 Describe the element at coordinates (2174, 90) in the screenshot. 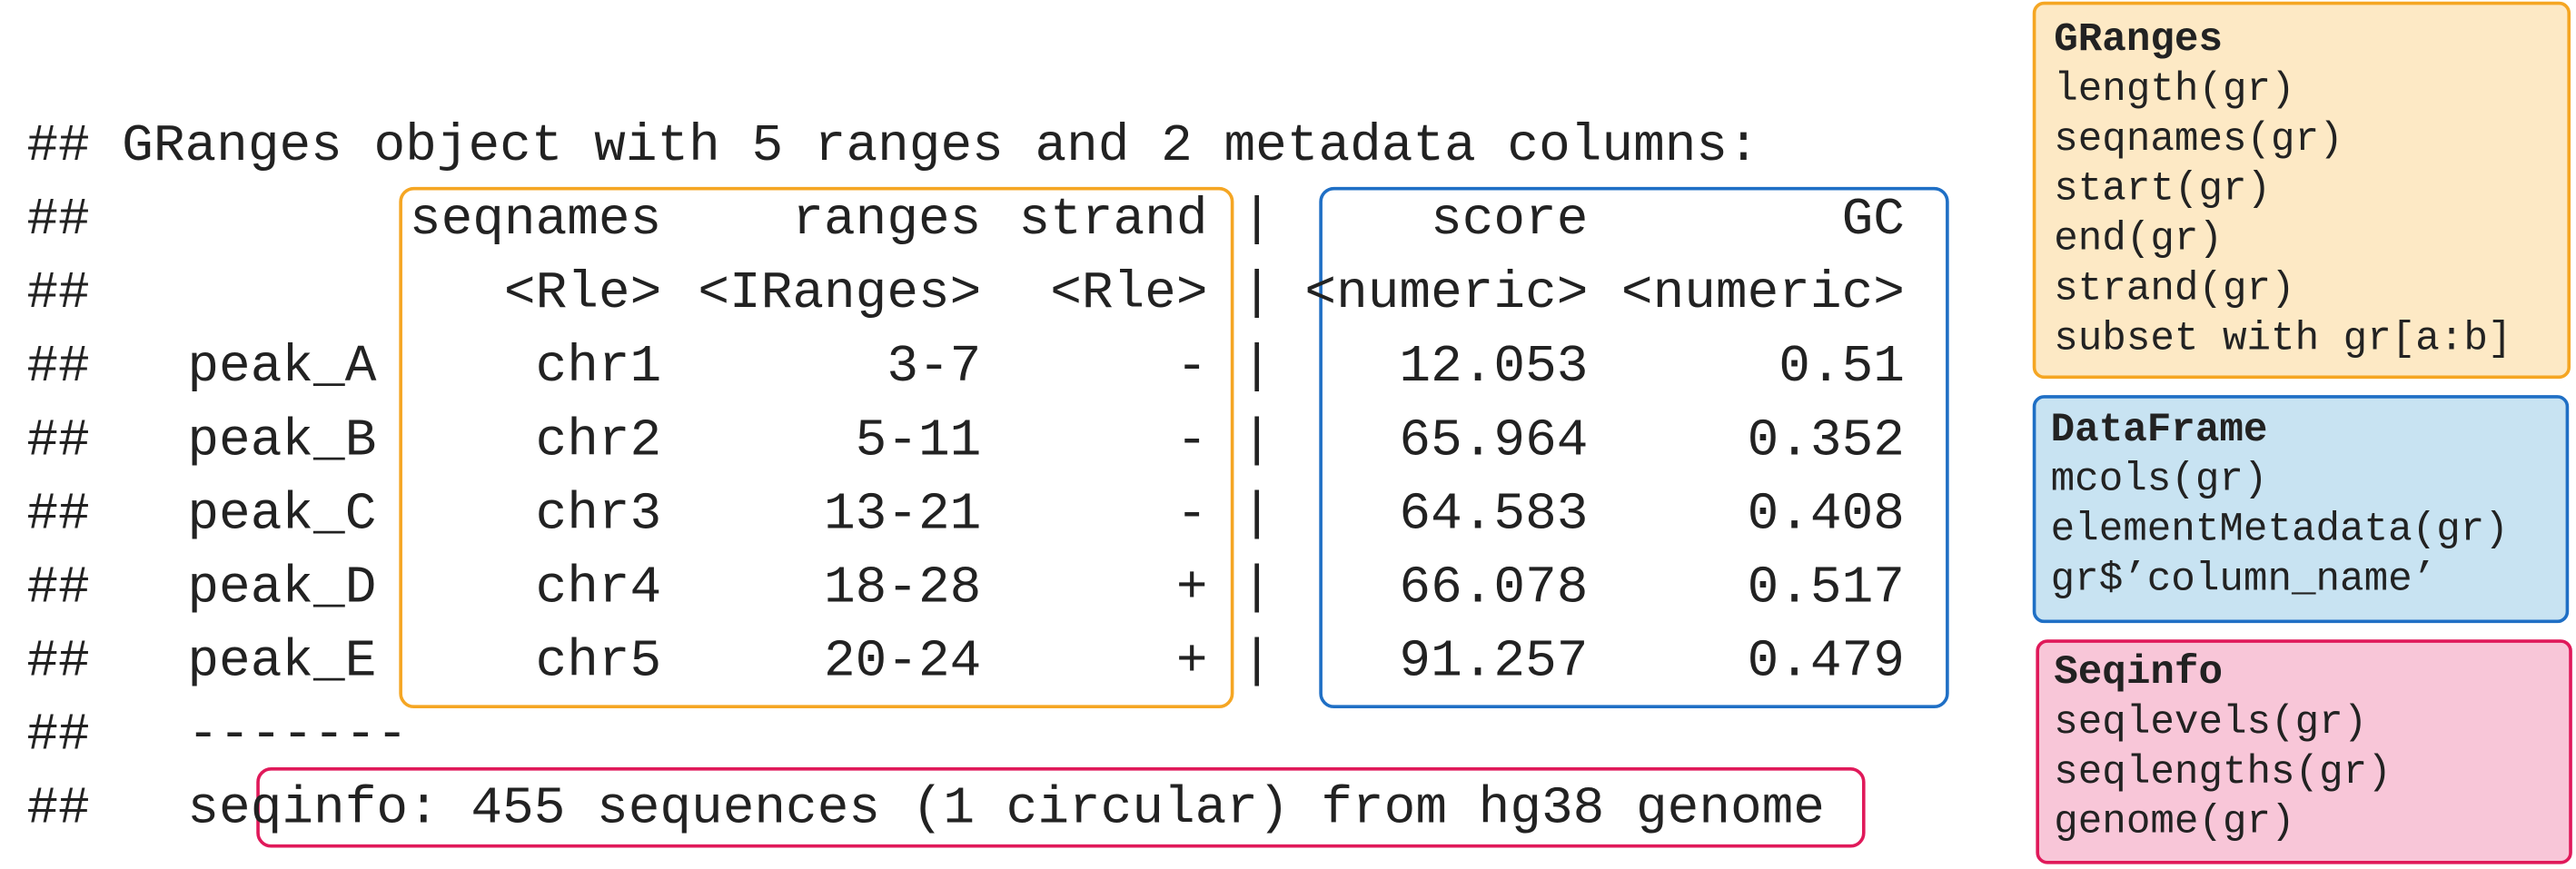

I see `panel-item: length(gr)` at that location.